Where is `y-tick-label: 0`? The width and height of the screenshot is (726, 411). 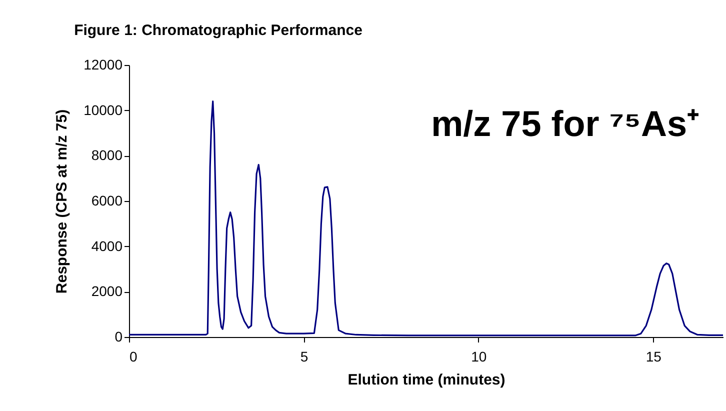
y-tick-label: 0 is located at coordinates (118, 336).